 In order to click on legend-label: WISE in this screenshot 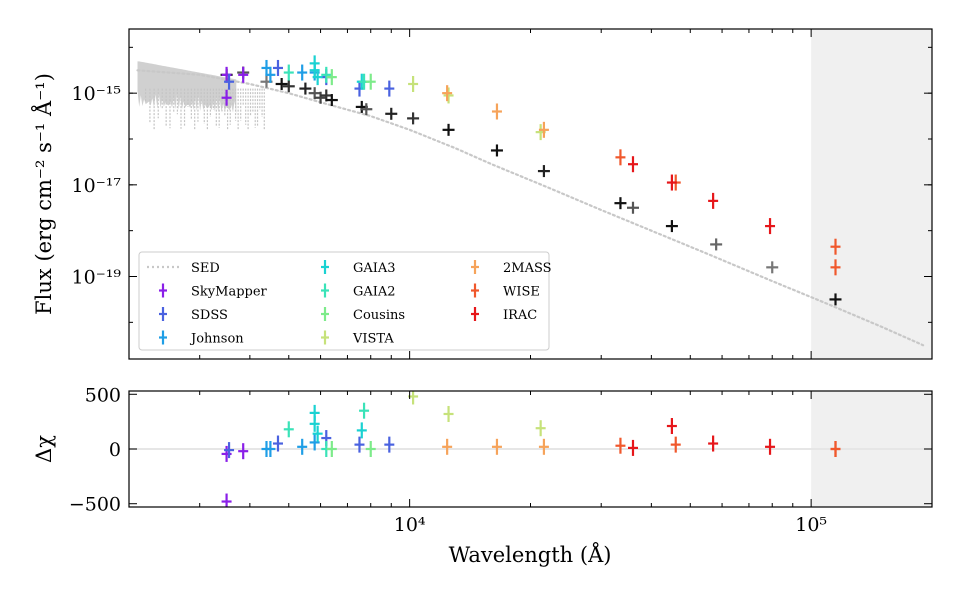, I will do `click(521, 292)`.